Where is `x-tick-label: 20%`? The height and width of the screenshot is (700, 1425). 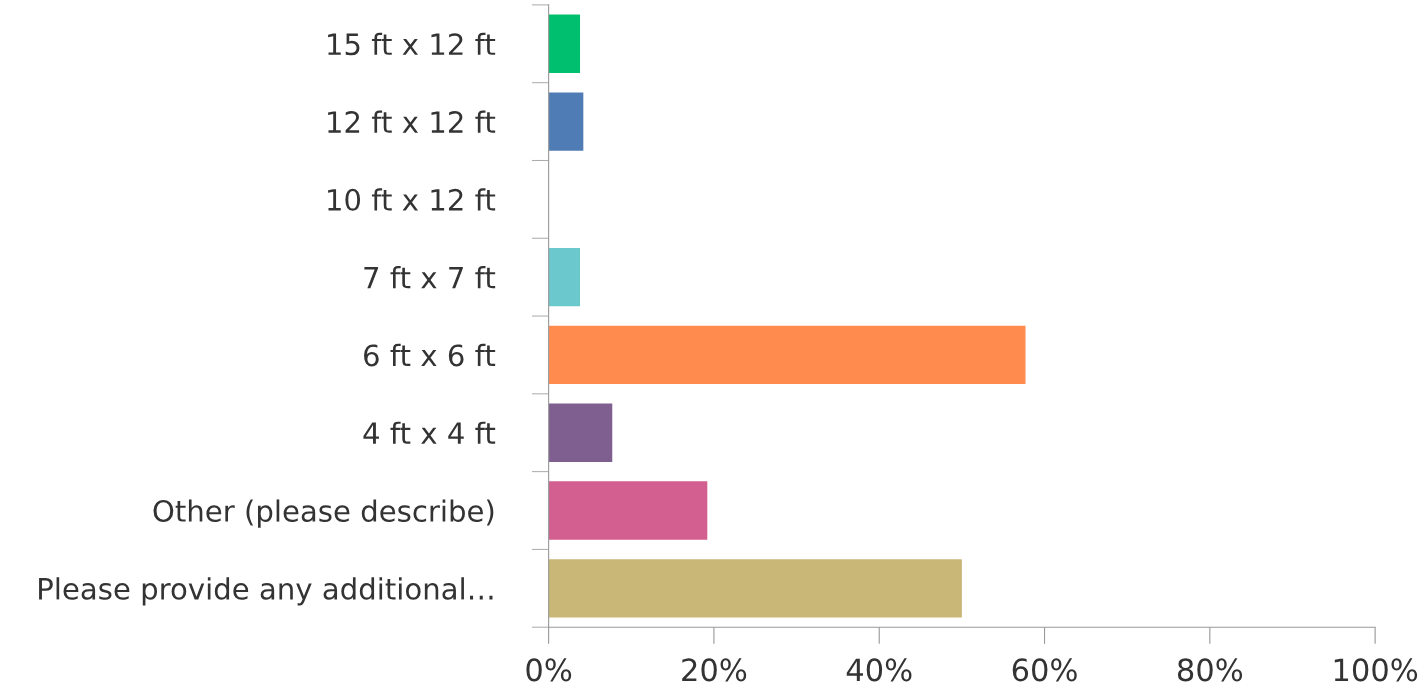
x-tick-label: 20% is located at coordinates (714, 670).